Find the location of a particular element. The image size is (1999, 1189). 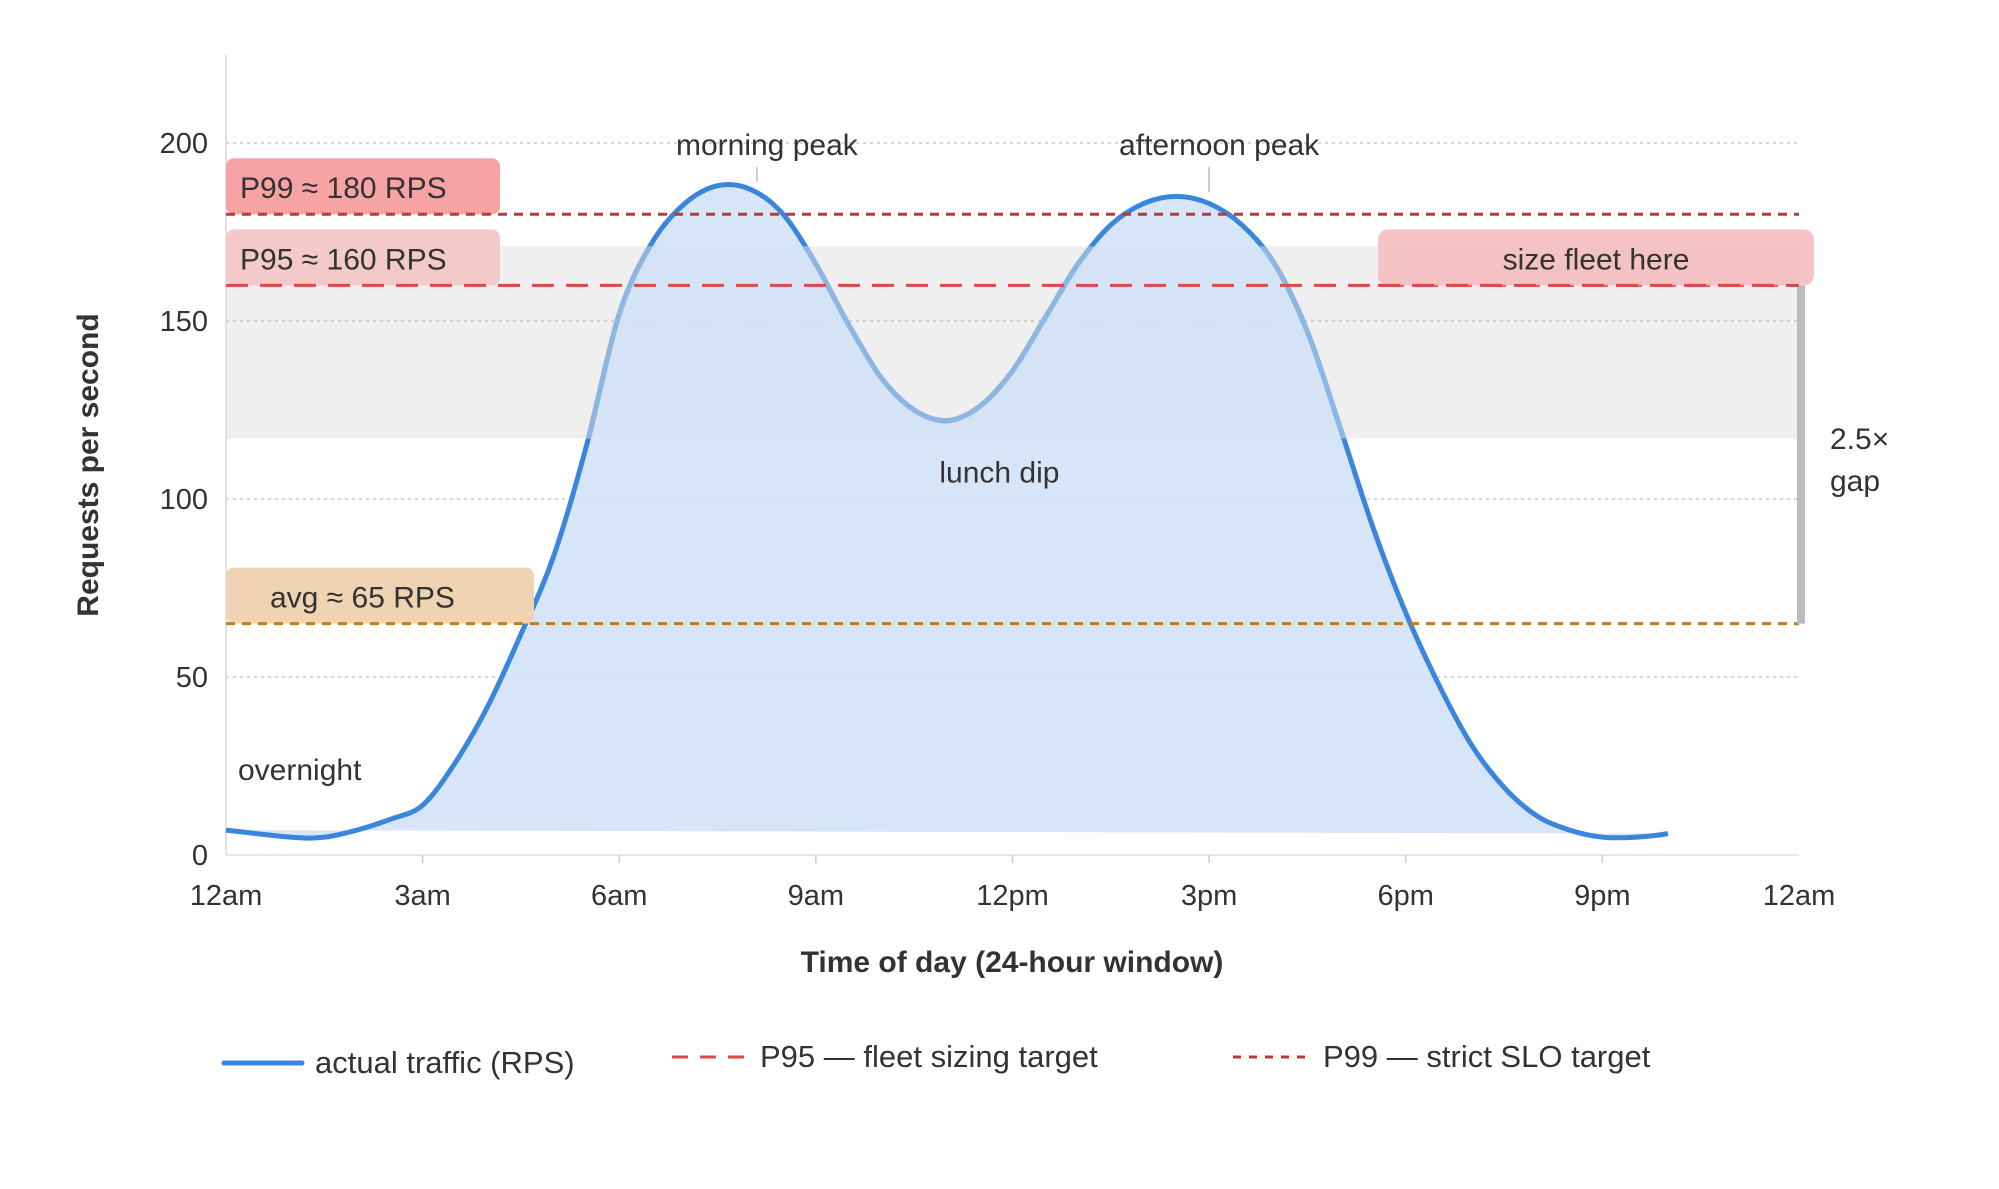

y-tick-label: 50 is located at coordinates (192, 678).